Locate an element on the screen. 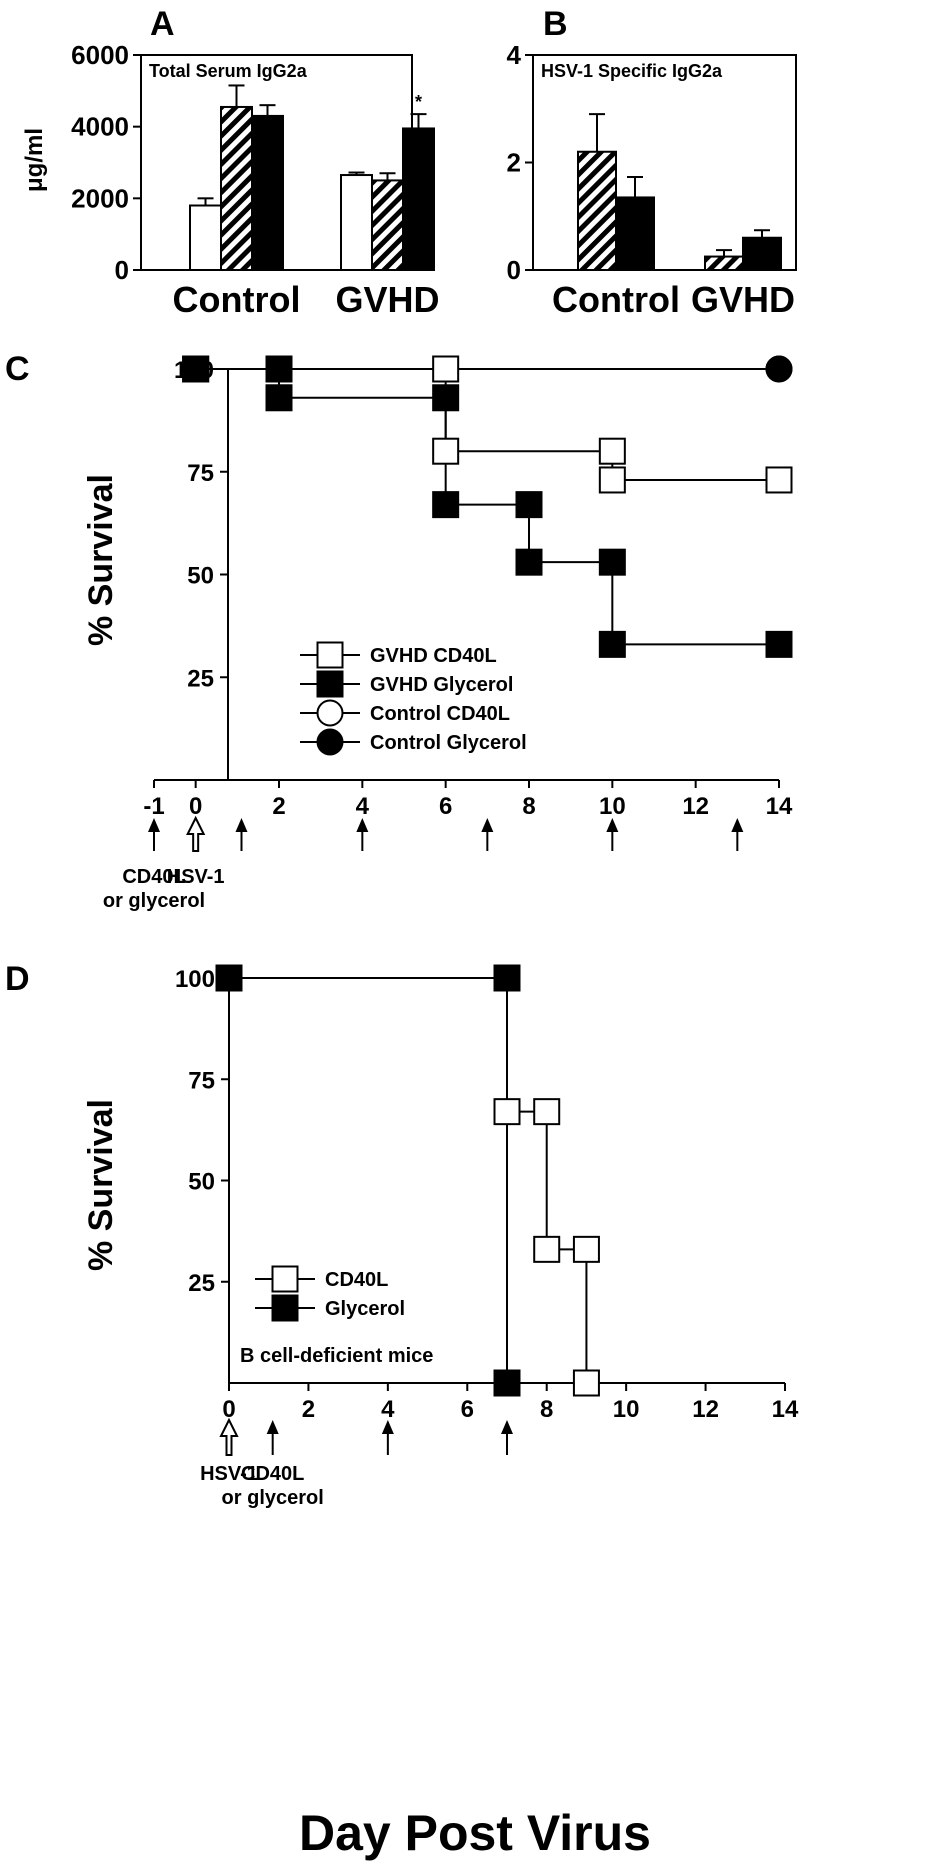 The width and height of the screenshot is (951, 1872). panel-c-letter: C is located at coordinates (17, 369).